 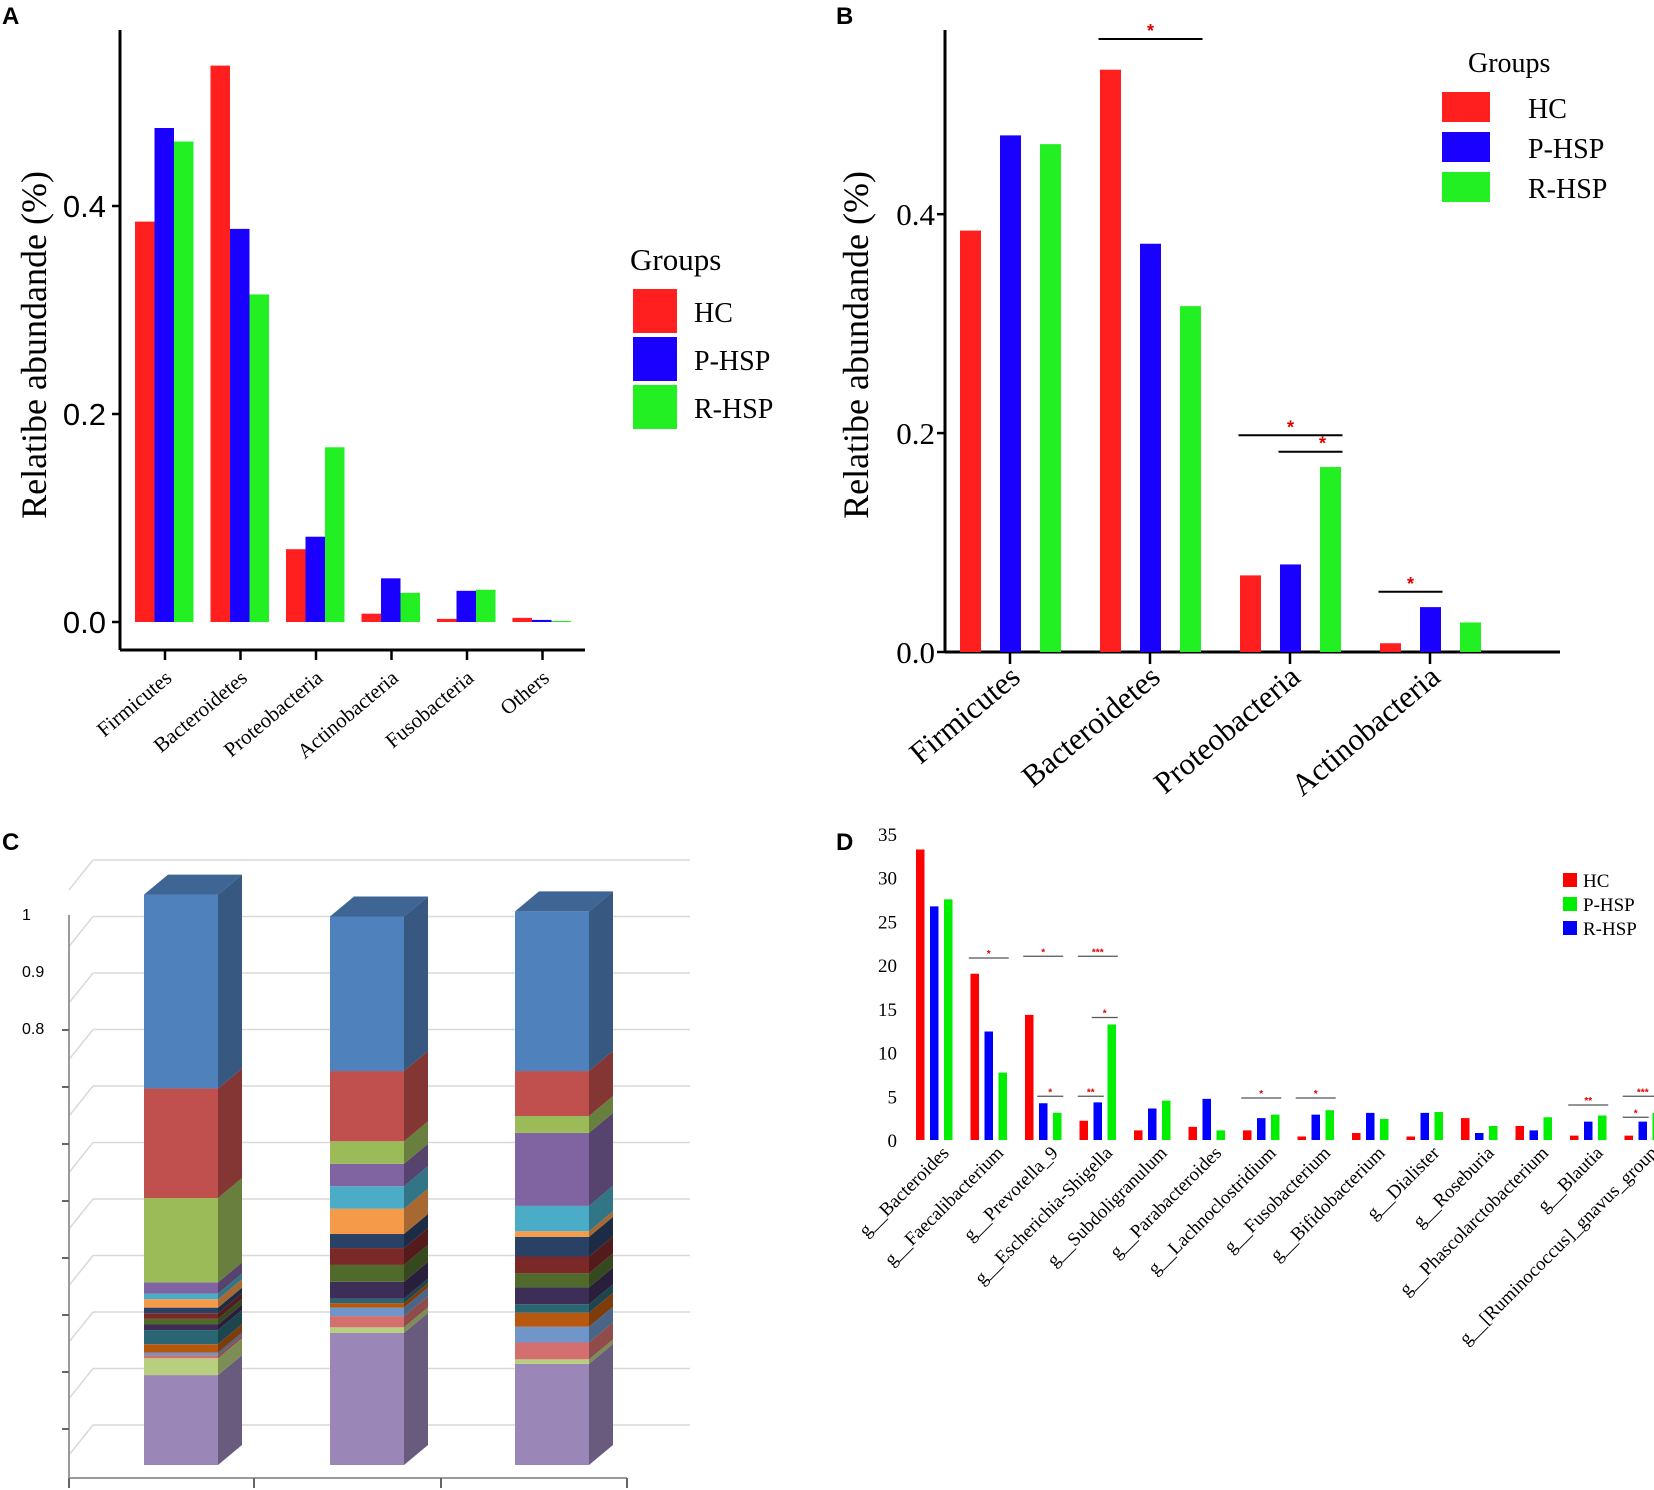 I want to click on b-legend-title: Groups, so click(x=1509, y=63).